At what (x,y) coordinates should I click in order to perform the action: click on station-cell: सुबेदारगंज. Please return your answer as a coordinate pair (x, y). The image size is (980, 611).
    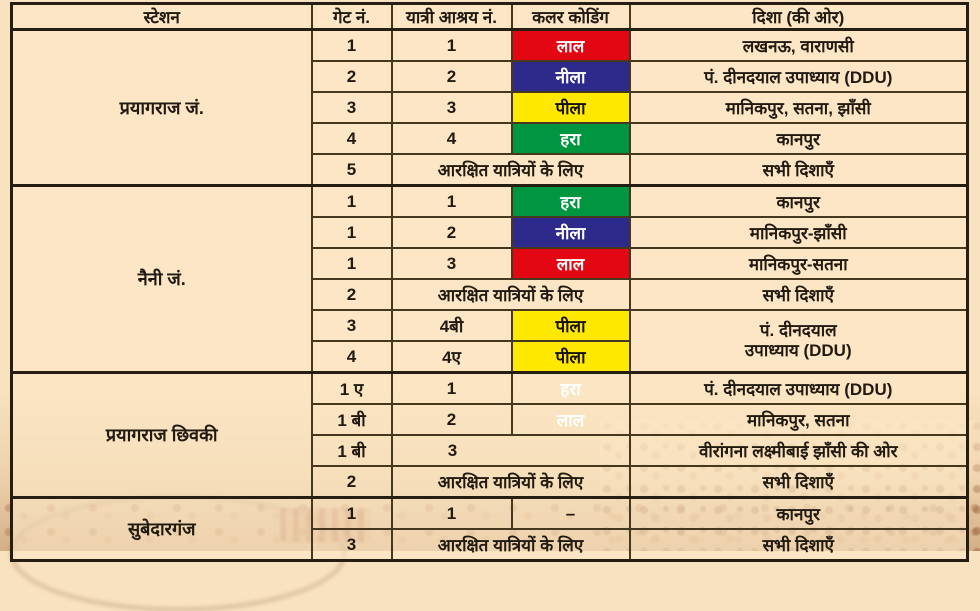
    Looking at the image, I should click on (161, 529).